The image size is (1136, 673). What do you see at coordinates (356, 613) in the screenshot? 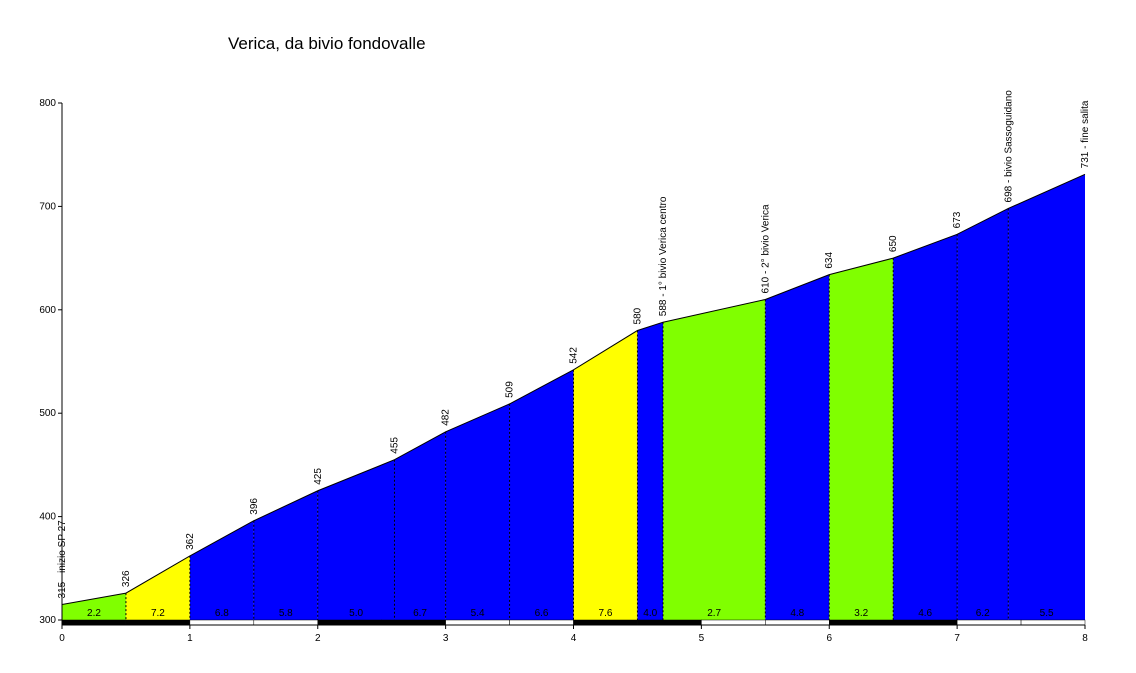
I see `segment-gradient-label: 5.0` at bounding box center [356, 613].